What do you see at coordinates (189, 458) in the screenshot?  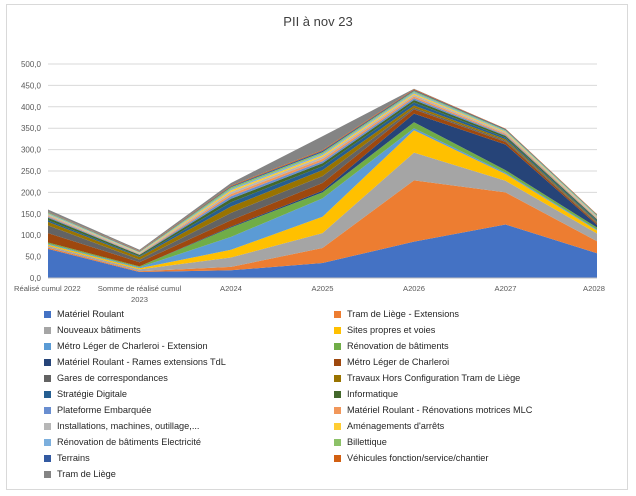 I see `legend-item: Terrains` at bounding box center [189, 458].